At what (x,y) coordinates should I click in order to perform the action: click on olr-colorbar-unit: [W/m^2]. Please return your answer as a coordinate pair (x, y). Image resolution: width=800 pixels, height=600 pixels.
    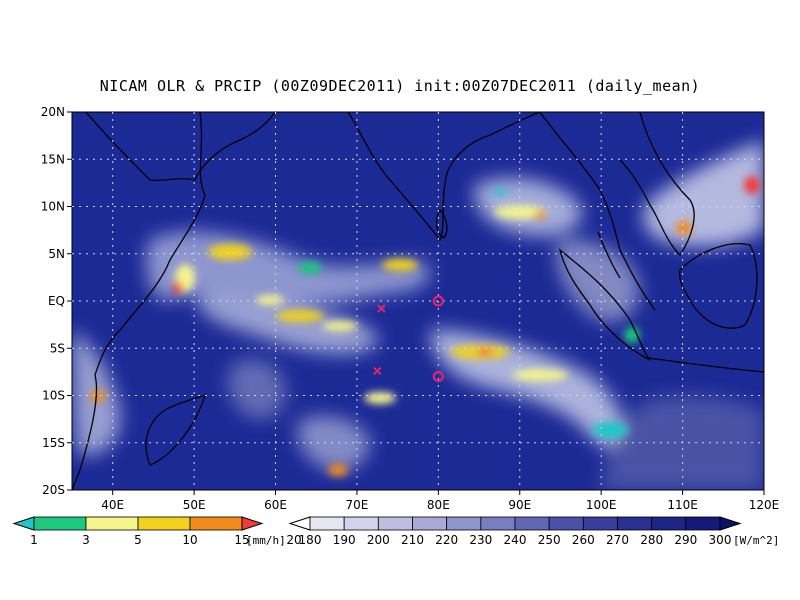
    Looking at the image, I should click on (756, 540).